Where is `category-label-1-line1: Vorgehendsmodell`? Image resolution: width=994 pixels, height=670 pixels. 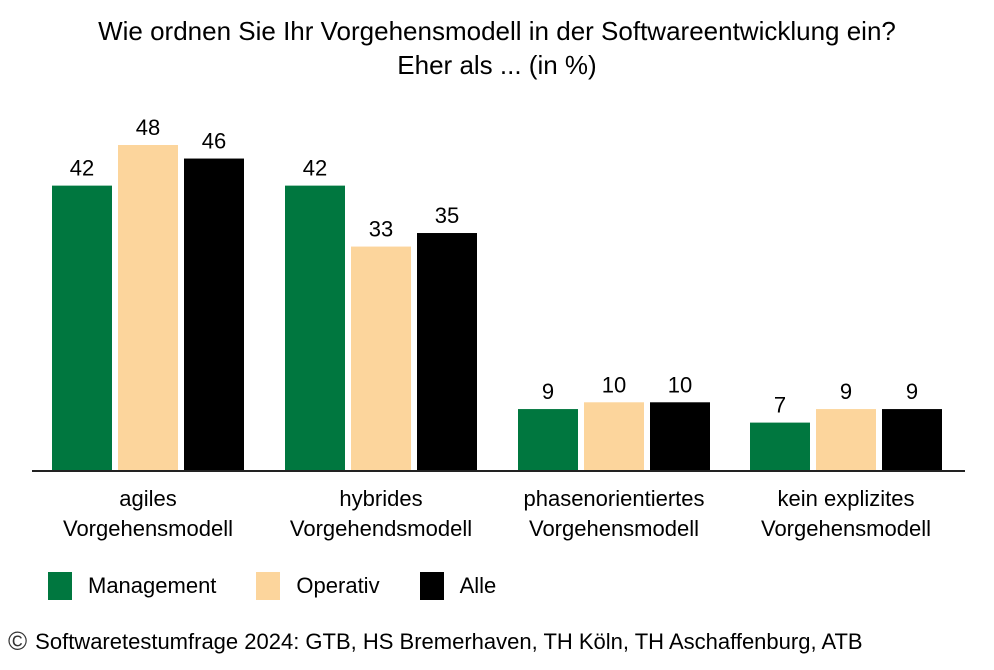 category-label-1-line1: Vorgehendsmodell is located at coordinates (381, 528).